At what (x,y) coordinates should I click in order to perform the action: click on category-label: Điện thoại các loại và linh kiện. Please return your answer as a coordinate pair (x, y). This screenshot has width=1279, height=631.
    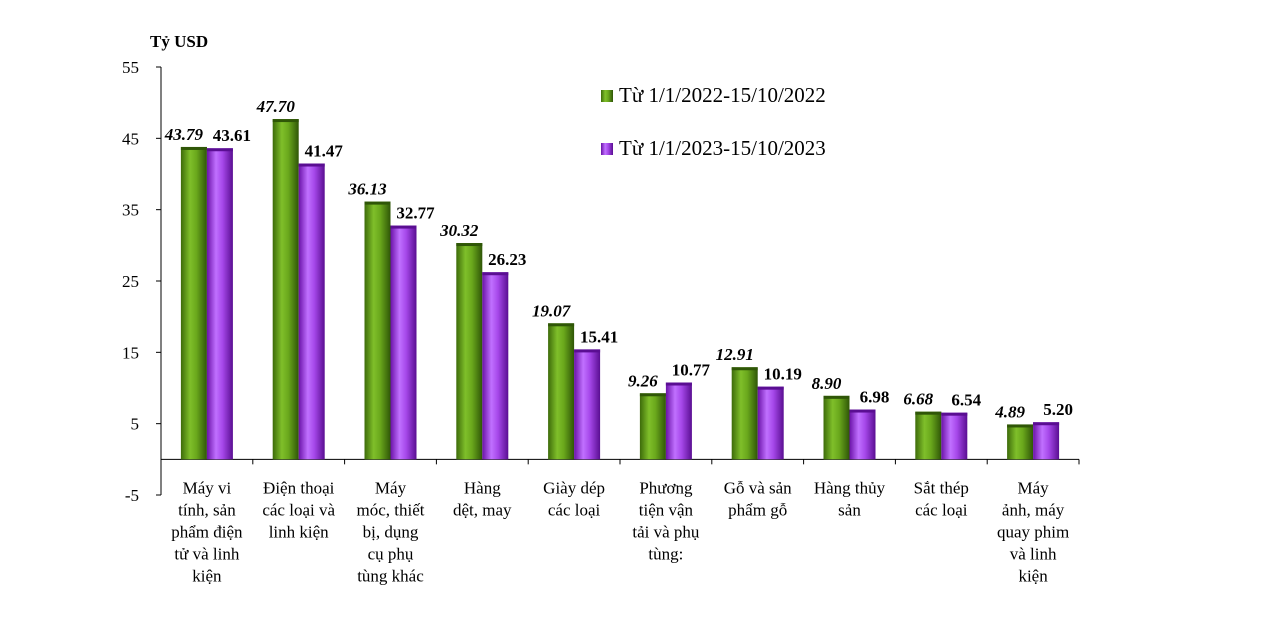
    Looking at the image, I should click on (298, 509).